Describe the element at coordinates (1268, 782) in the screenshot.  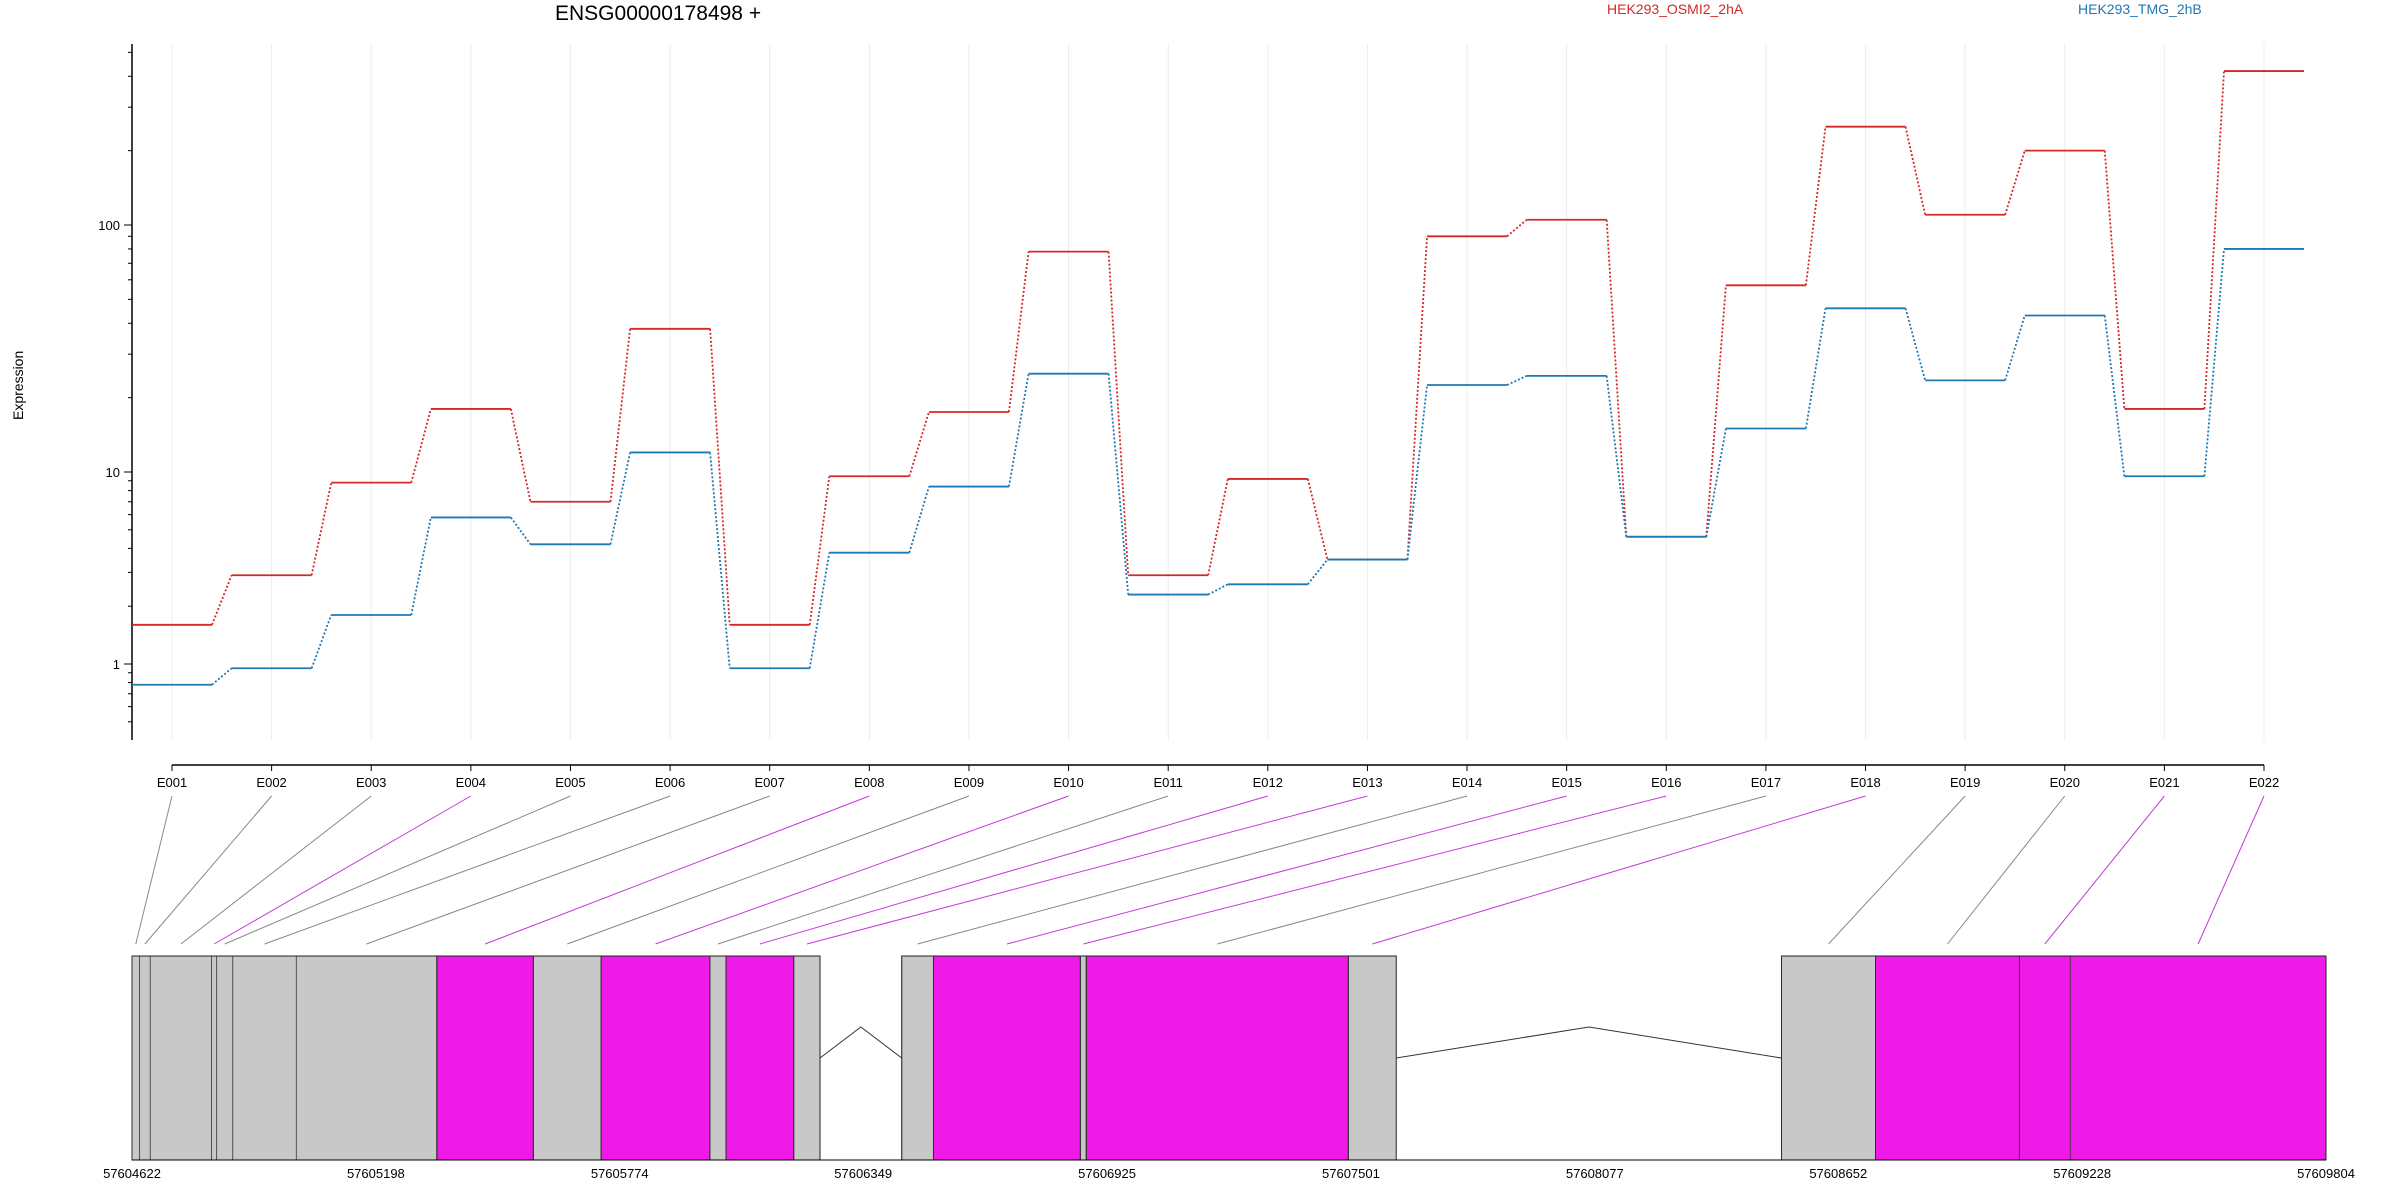
I see `x-tick-label-e012: E012` at that location.